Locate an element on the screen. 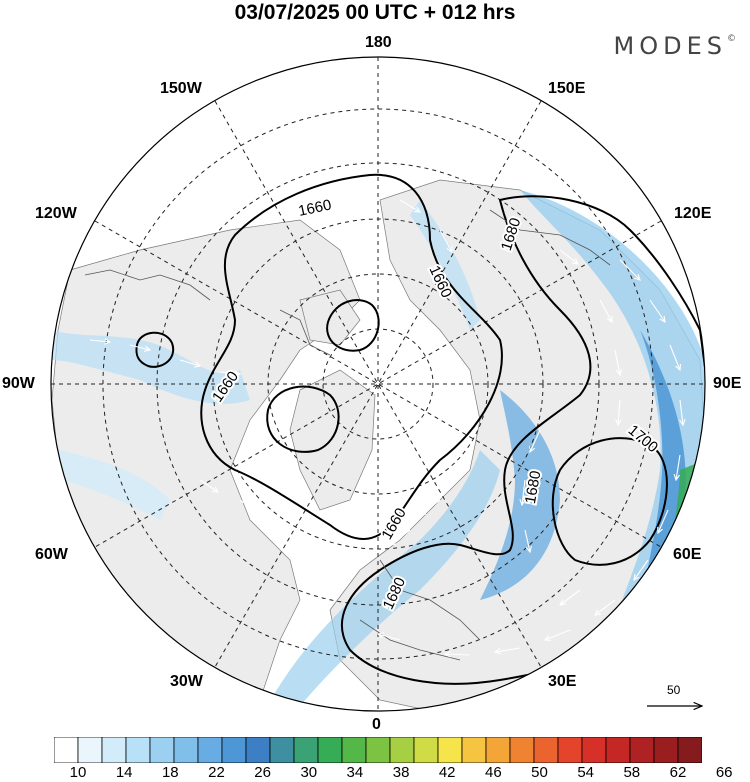 This screenshot has width=750, height=782. colorbar-tick-labels: 10141822263034384246505458626670 is located at coordinates (375, 773).